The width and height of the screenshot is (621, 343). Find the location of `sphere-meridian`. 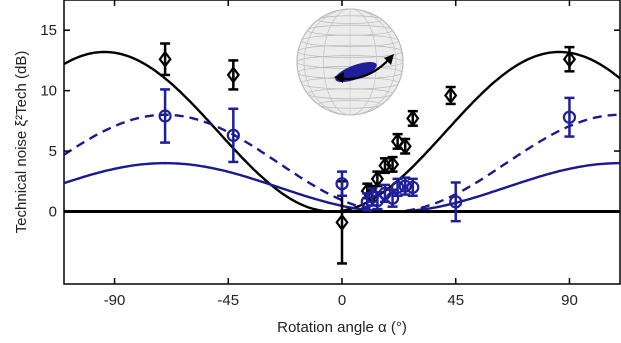

sphere-meridian is located at coordinates (350, 62).